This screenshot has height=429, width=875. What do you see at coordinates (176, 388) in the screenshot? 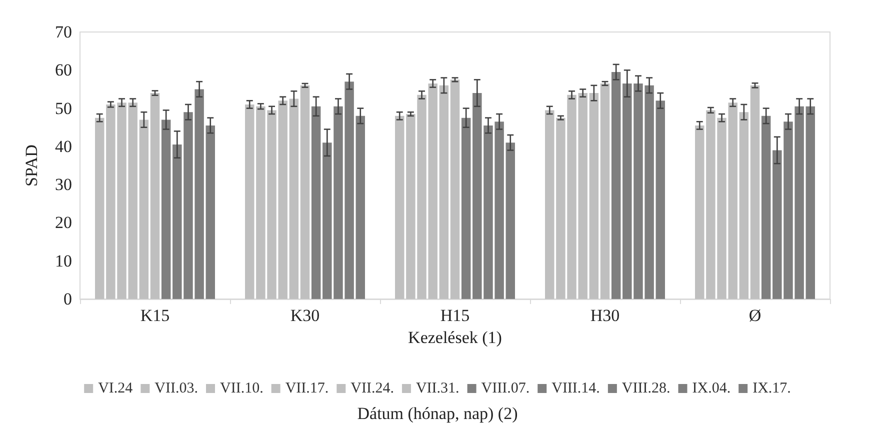
I see `legend-label: VII.03.` at bounding box center [176, 388].